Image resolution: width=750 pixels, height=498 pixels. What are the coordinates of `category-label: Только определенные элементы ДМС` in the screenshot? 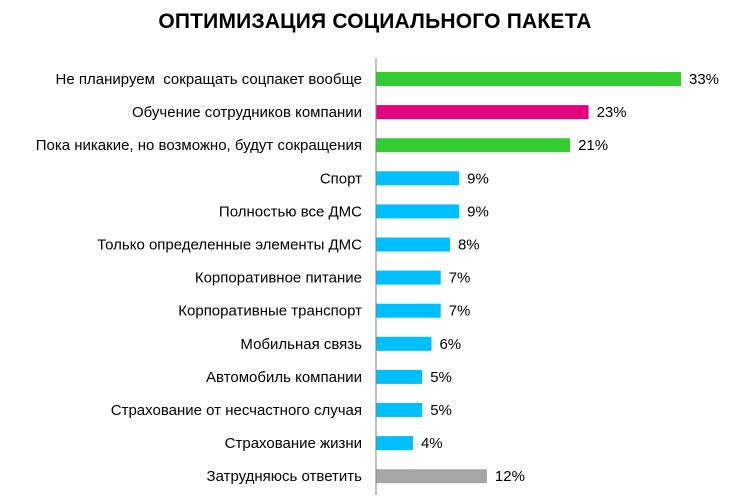 It's located at (229, 245).